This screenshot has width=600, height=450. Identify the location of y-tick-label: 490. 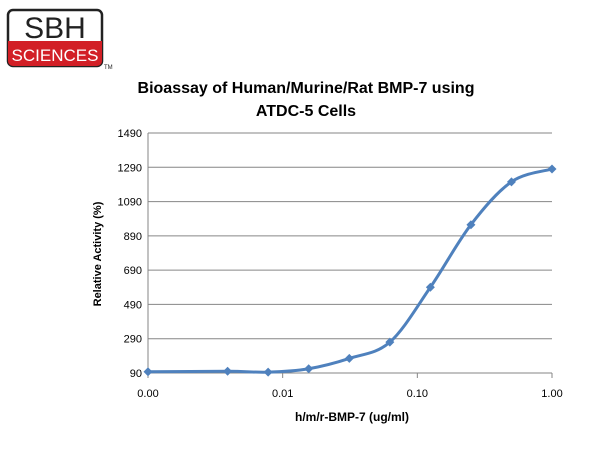
(133, 305).